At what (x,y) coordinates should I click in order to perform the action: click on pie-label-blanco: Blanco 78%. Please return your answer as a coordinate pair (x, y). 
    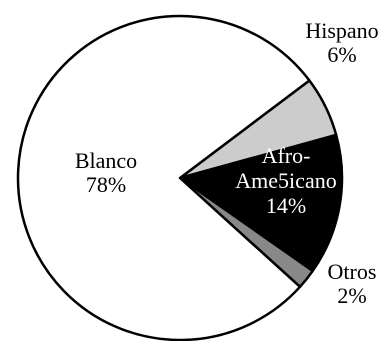
    Looking at the image, I should click on (106, 172).